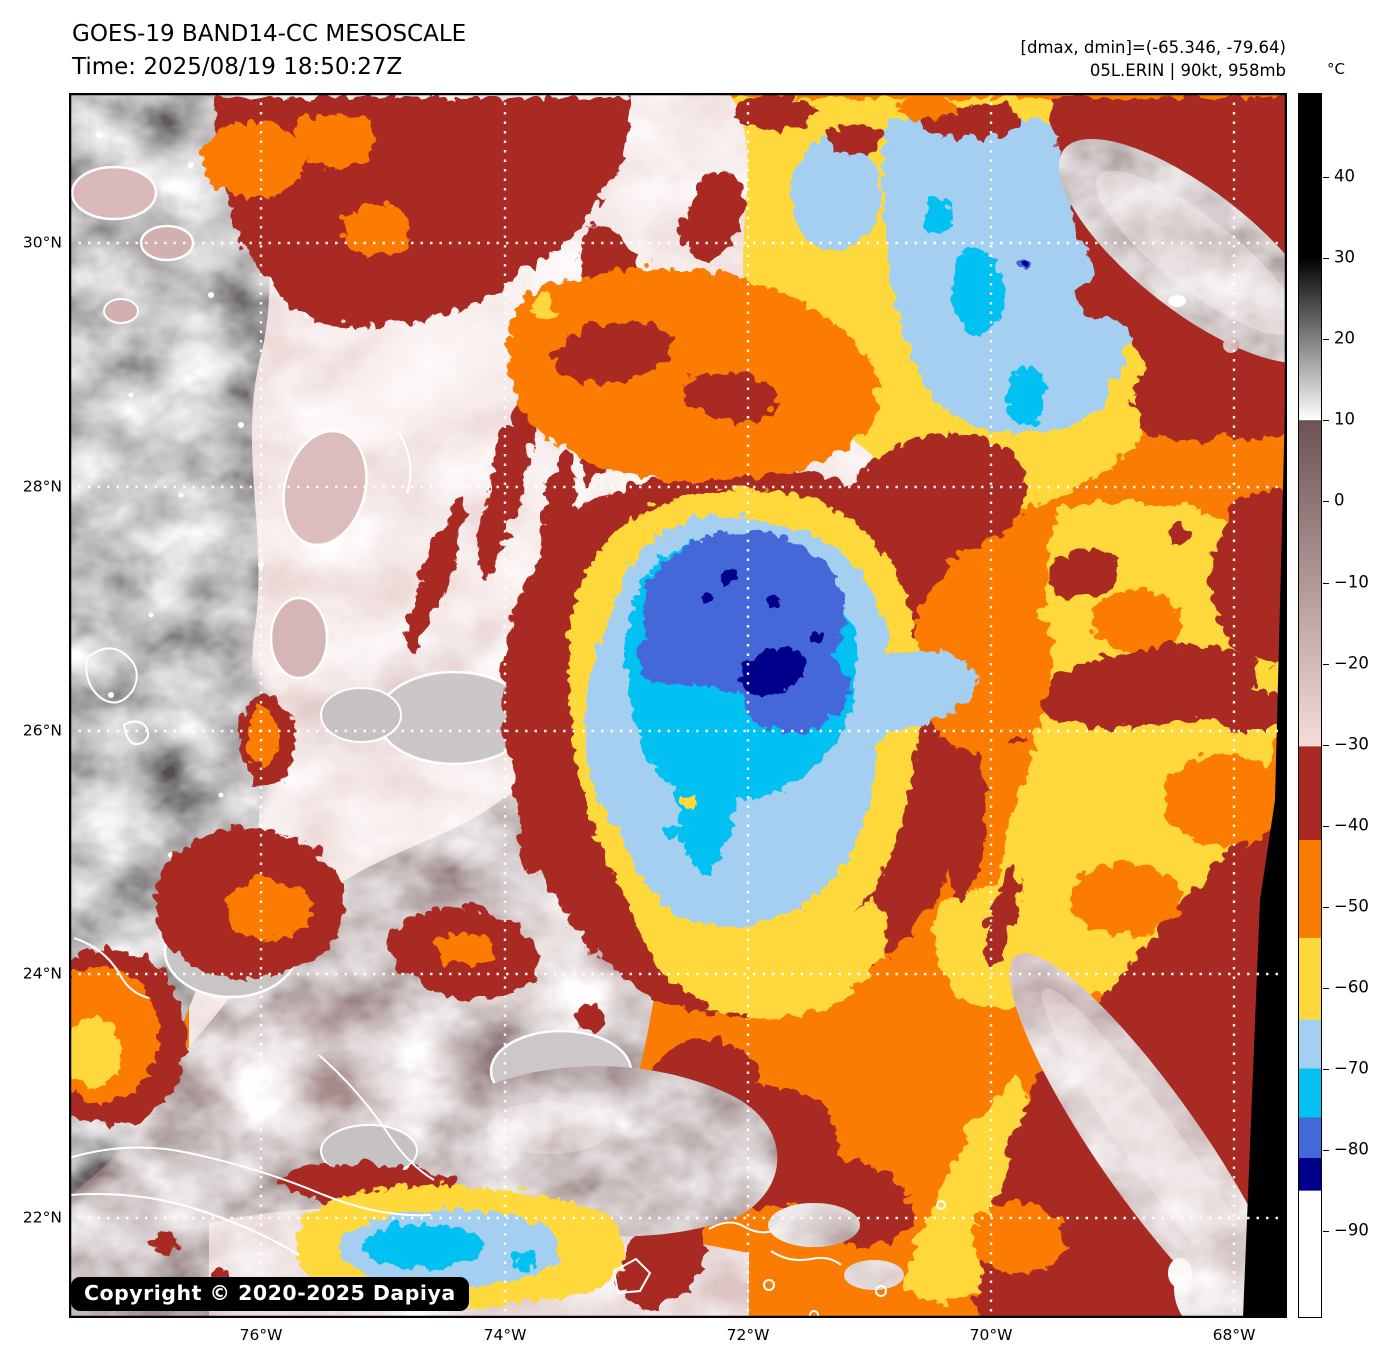  Describe the element at coordinates (42, 973) in the screenshot. I see `lat-tick-label: 24°N` at that location.